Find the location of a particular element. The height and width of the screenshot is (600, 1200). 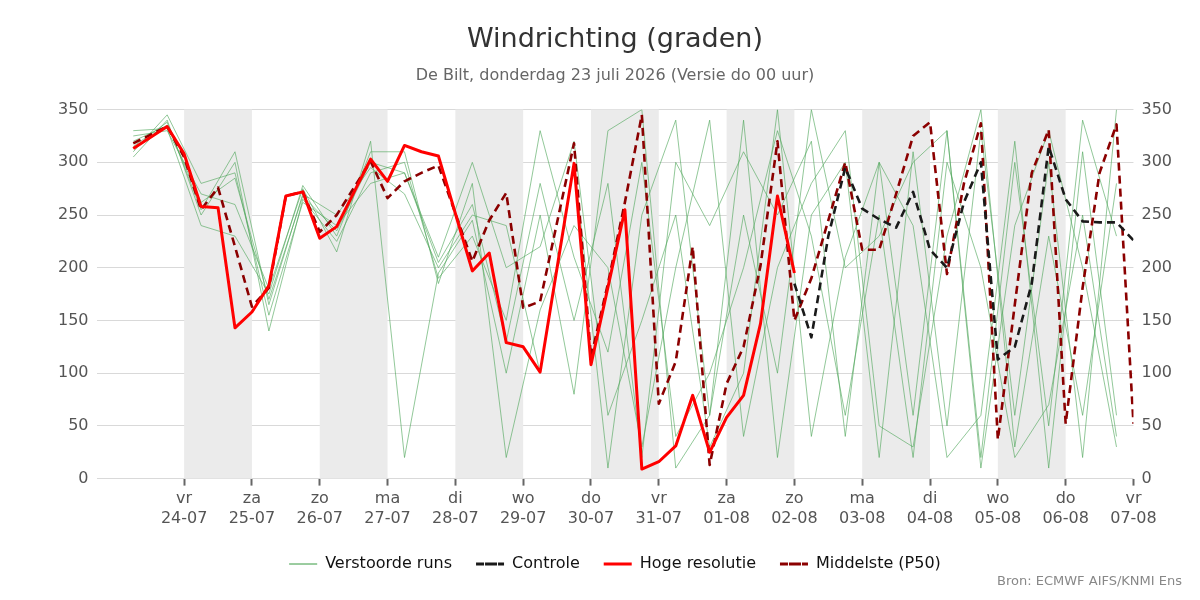

x-tick-label: wo 29-07 is located at coordinates (523, 507).